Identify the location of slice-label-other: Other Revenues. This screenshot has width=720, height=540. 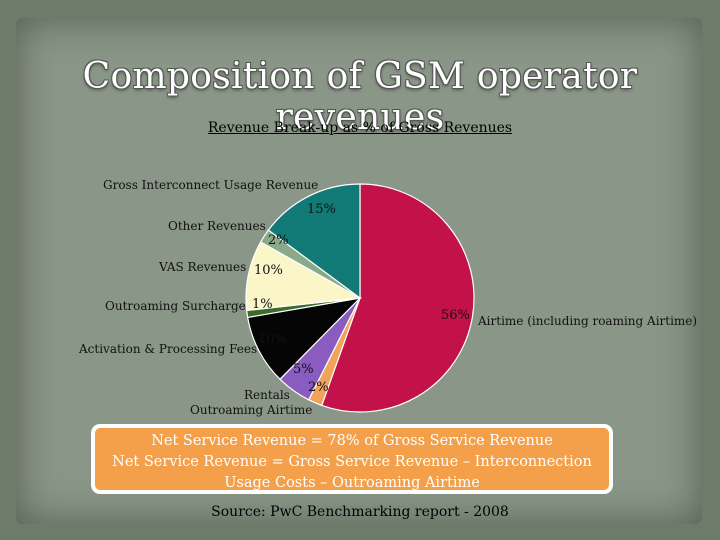
(217, 226).